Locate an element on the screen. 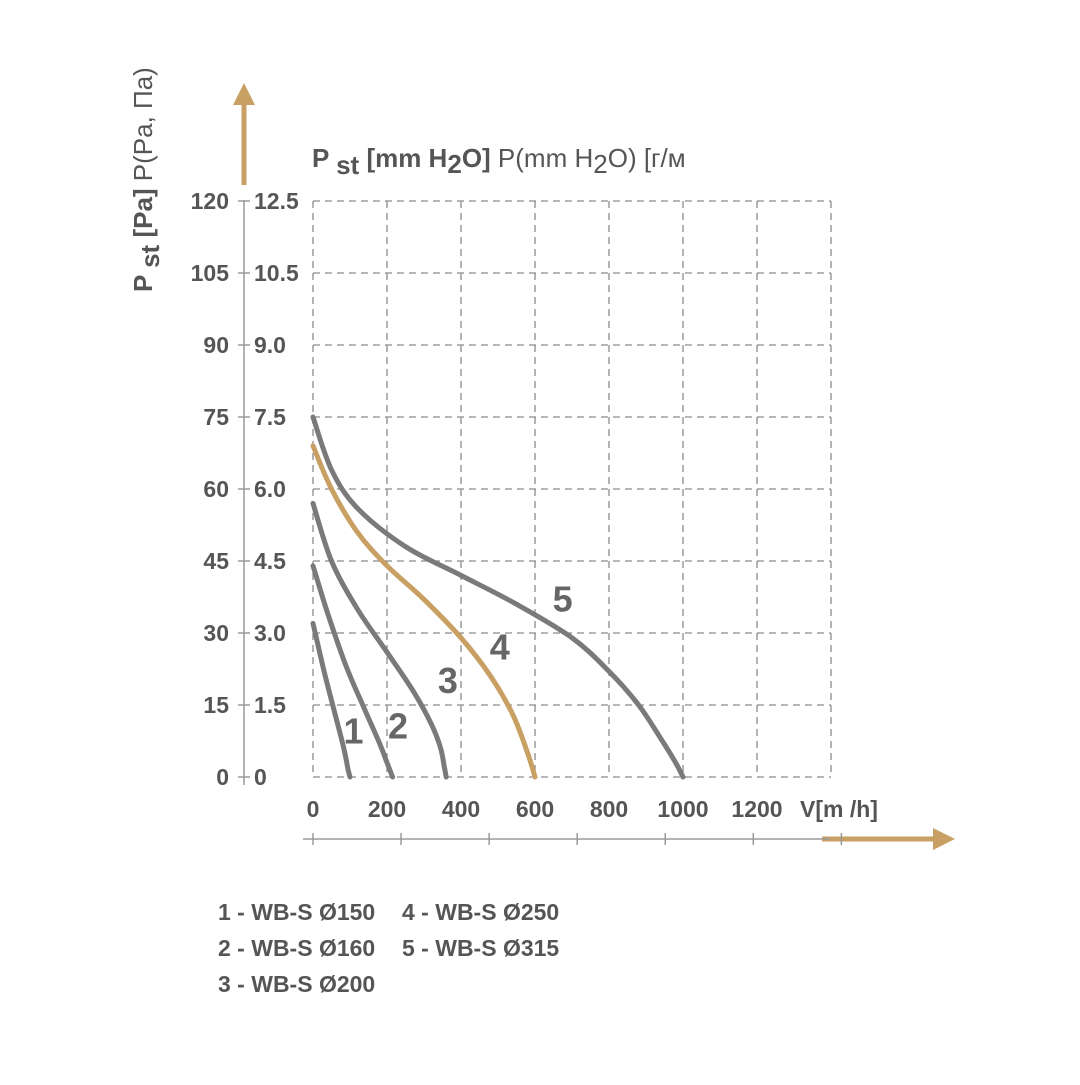 This screenshot has height=1085, width=1080. x-tick-label: 200 is located at coordinates (387, 809).